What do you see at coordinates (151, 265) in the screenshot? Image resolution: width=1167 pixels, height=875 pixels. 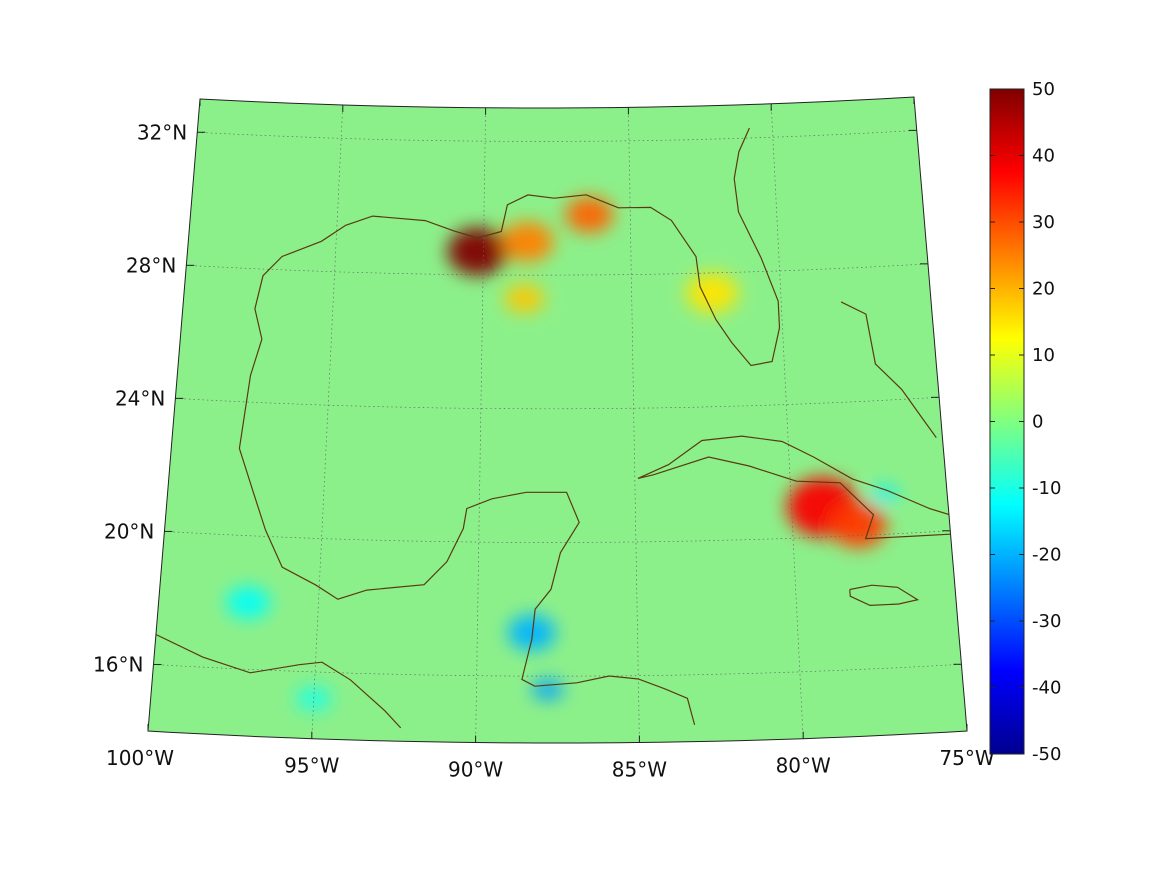 I see `lat-tick-label: 28°N` at bounding box center [151, 265].